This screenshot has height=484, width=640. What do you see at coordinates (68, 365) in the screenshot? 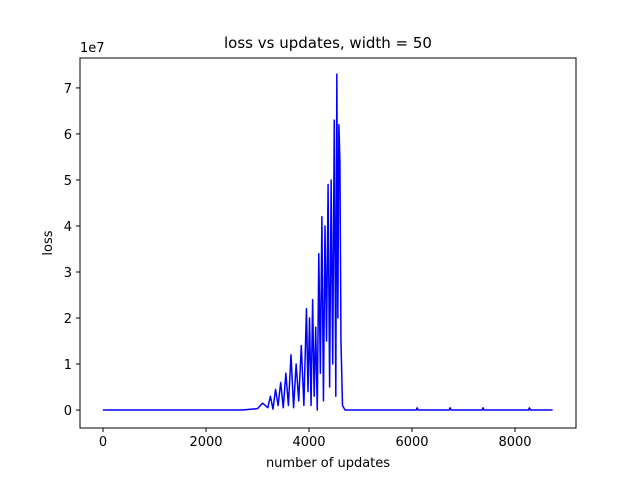
I see `y-tick-label: 1` at bounding box center [68, 365].